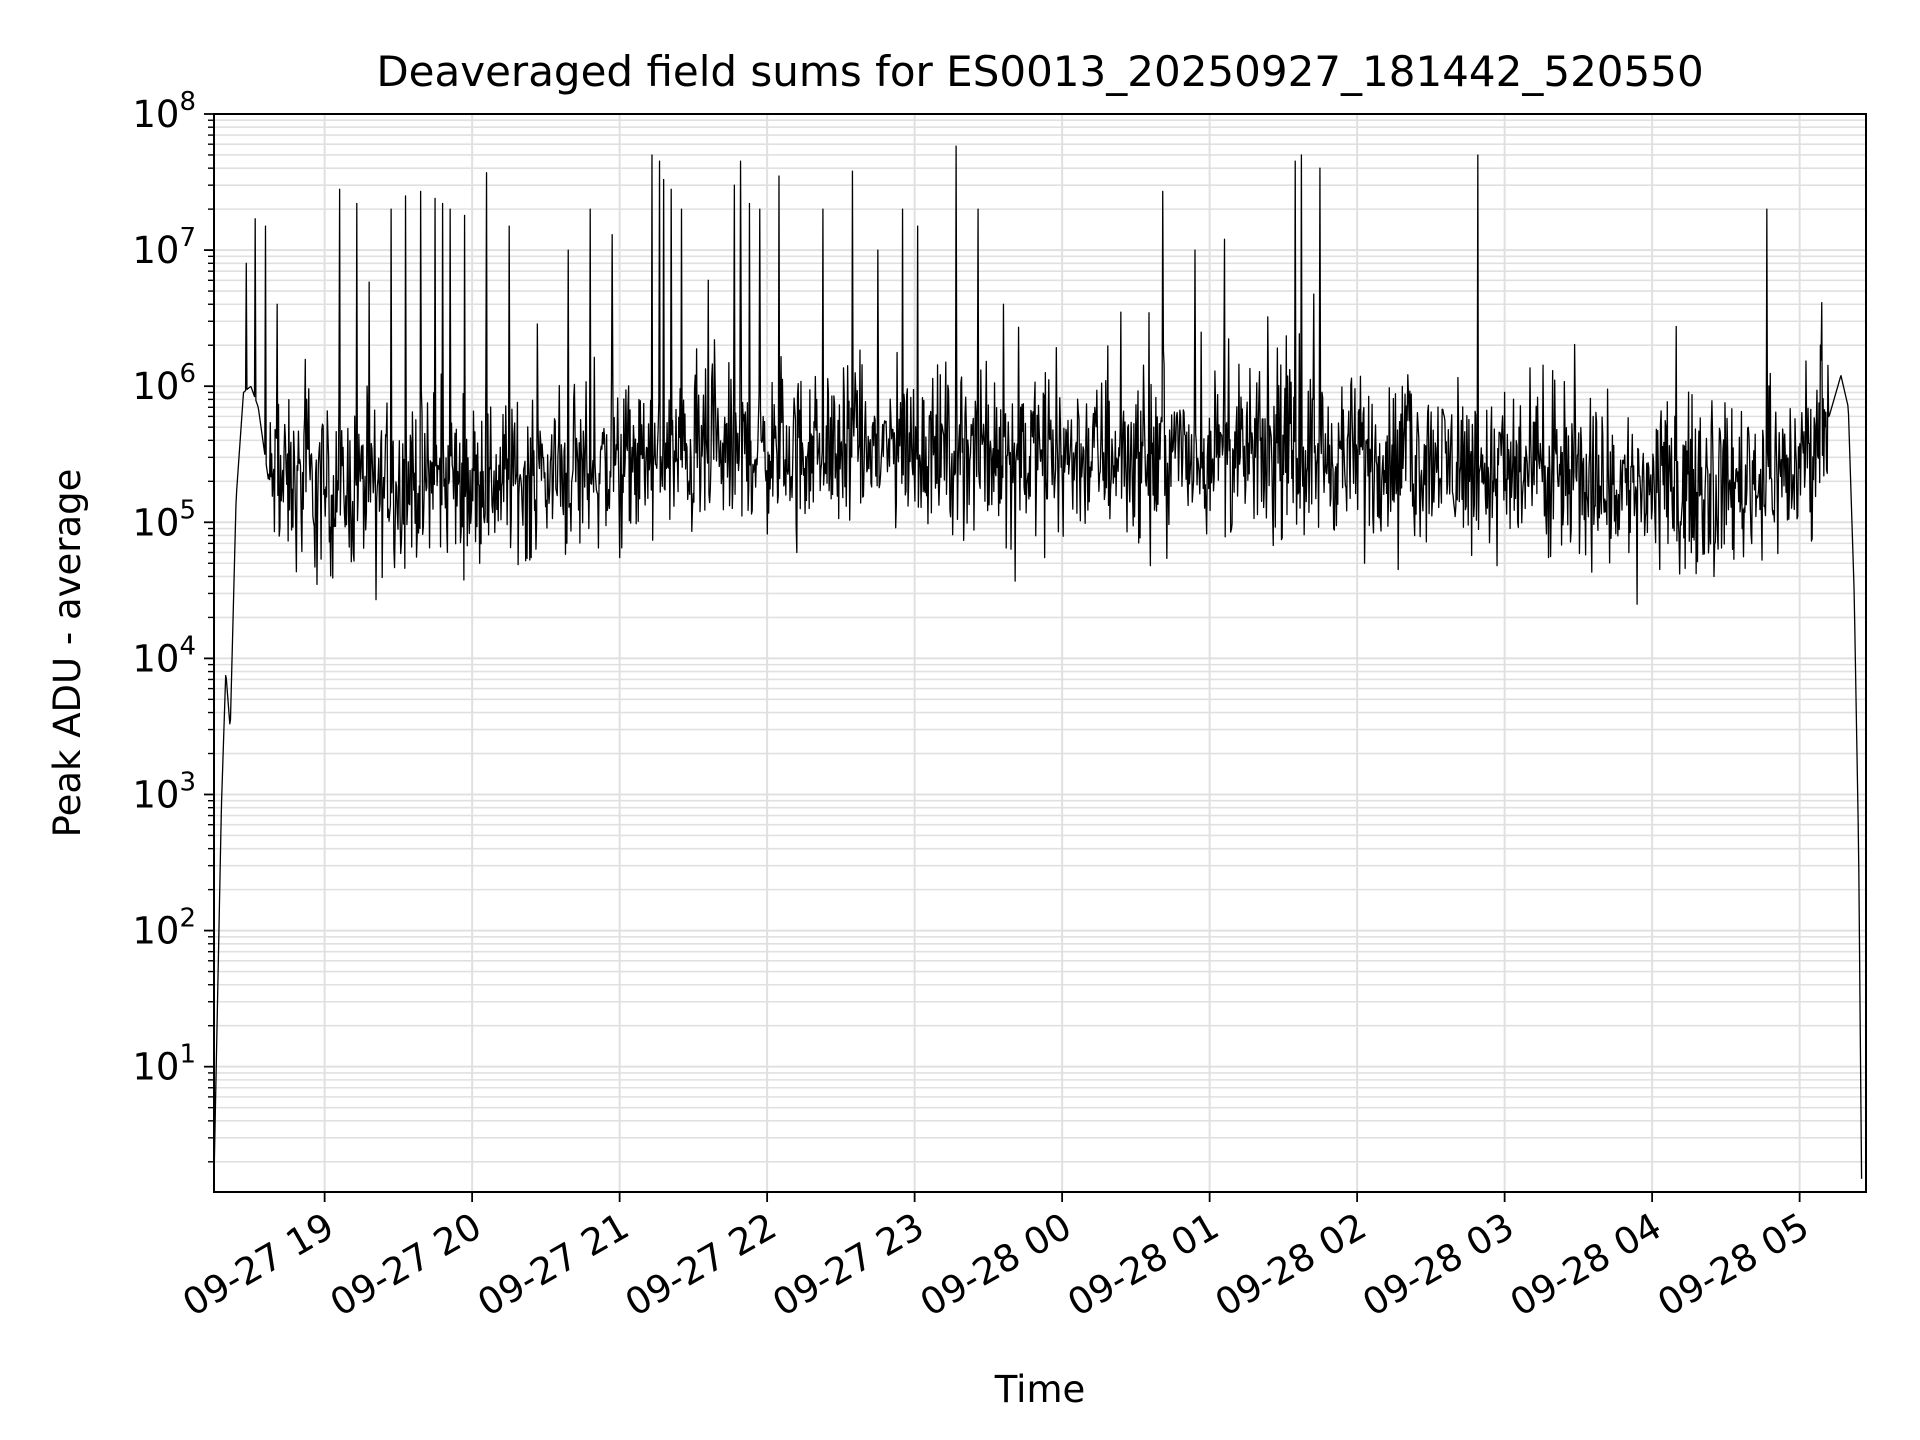  Describe the element at coordinates (164, 1064) in the screenshot. I see `y-tick-label: 10¹` at that location.